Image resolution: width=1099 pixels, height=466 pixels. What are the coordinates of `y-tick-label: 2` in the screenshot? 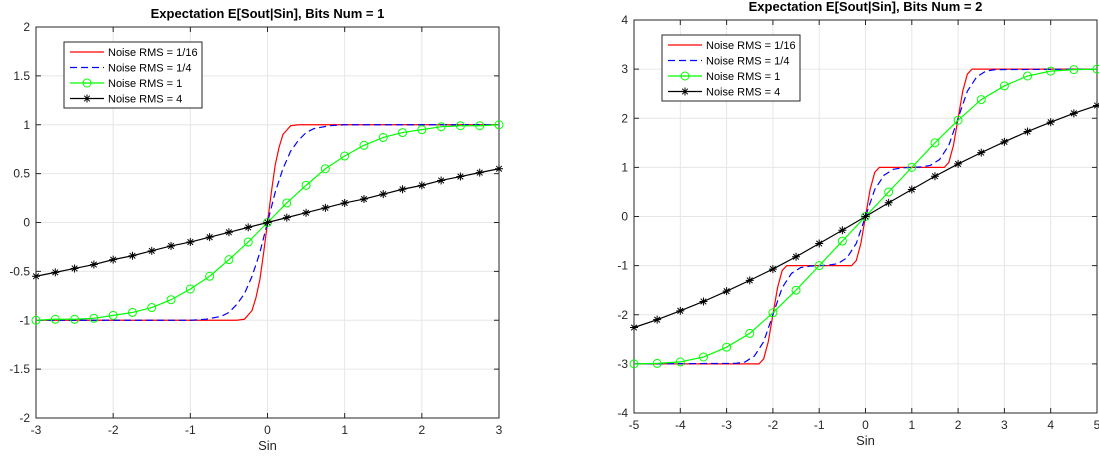 It's located at (624, 118).